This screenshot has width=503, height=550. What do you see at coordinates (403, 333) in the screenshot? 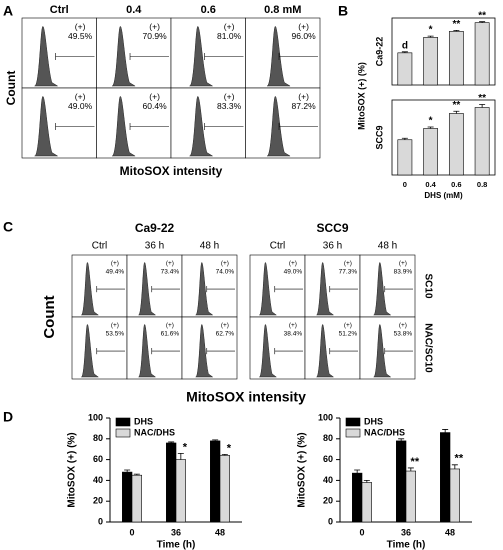
I see `gate-percent: 53.8%` at bounding box center [403, 333].